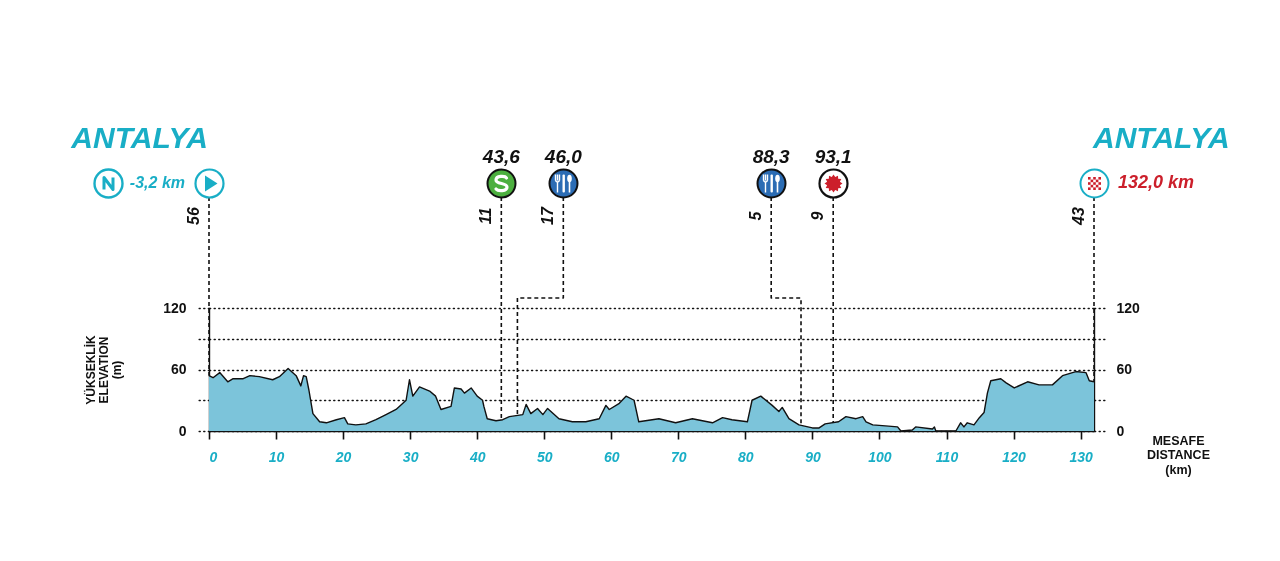  Describe the element at coordinates (813, 456) in the screenshot. I see `x-tick-label: 90` at that location.